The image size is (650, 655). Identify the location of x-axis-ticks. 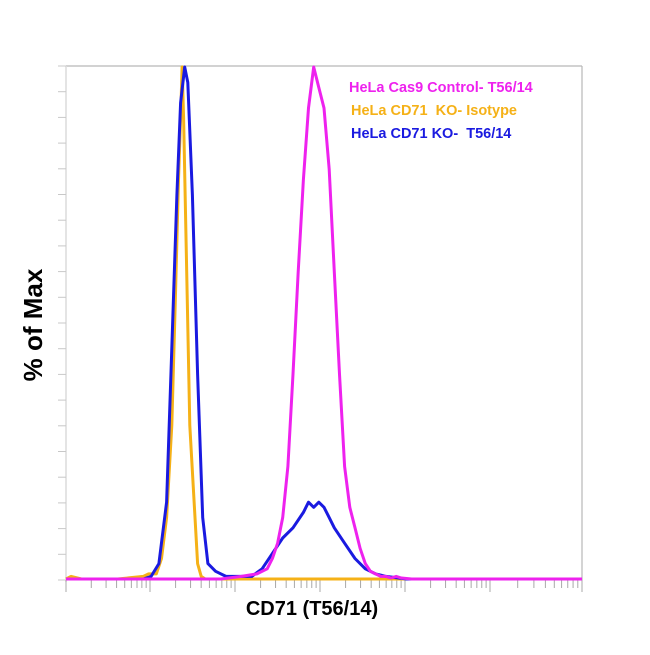
(324, 586).